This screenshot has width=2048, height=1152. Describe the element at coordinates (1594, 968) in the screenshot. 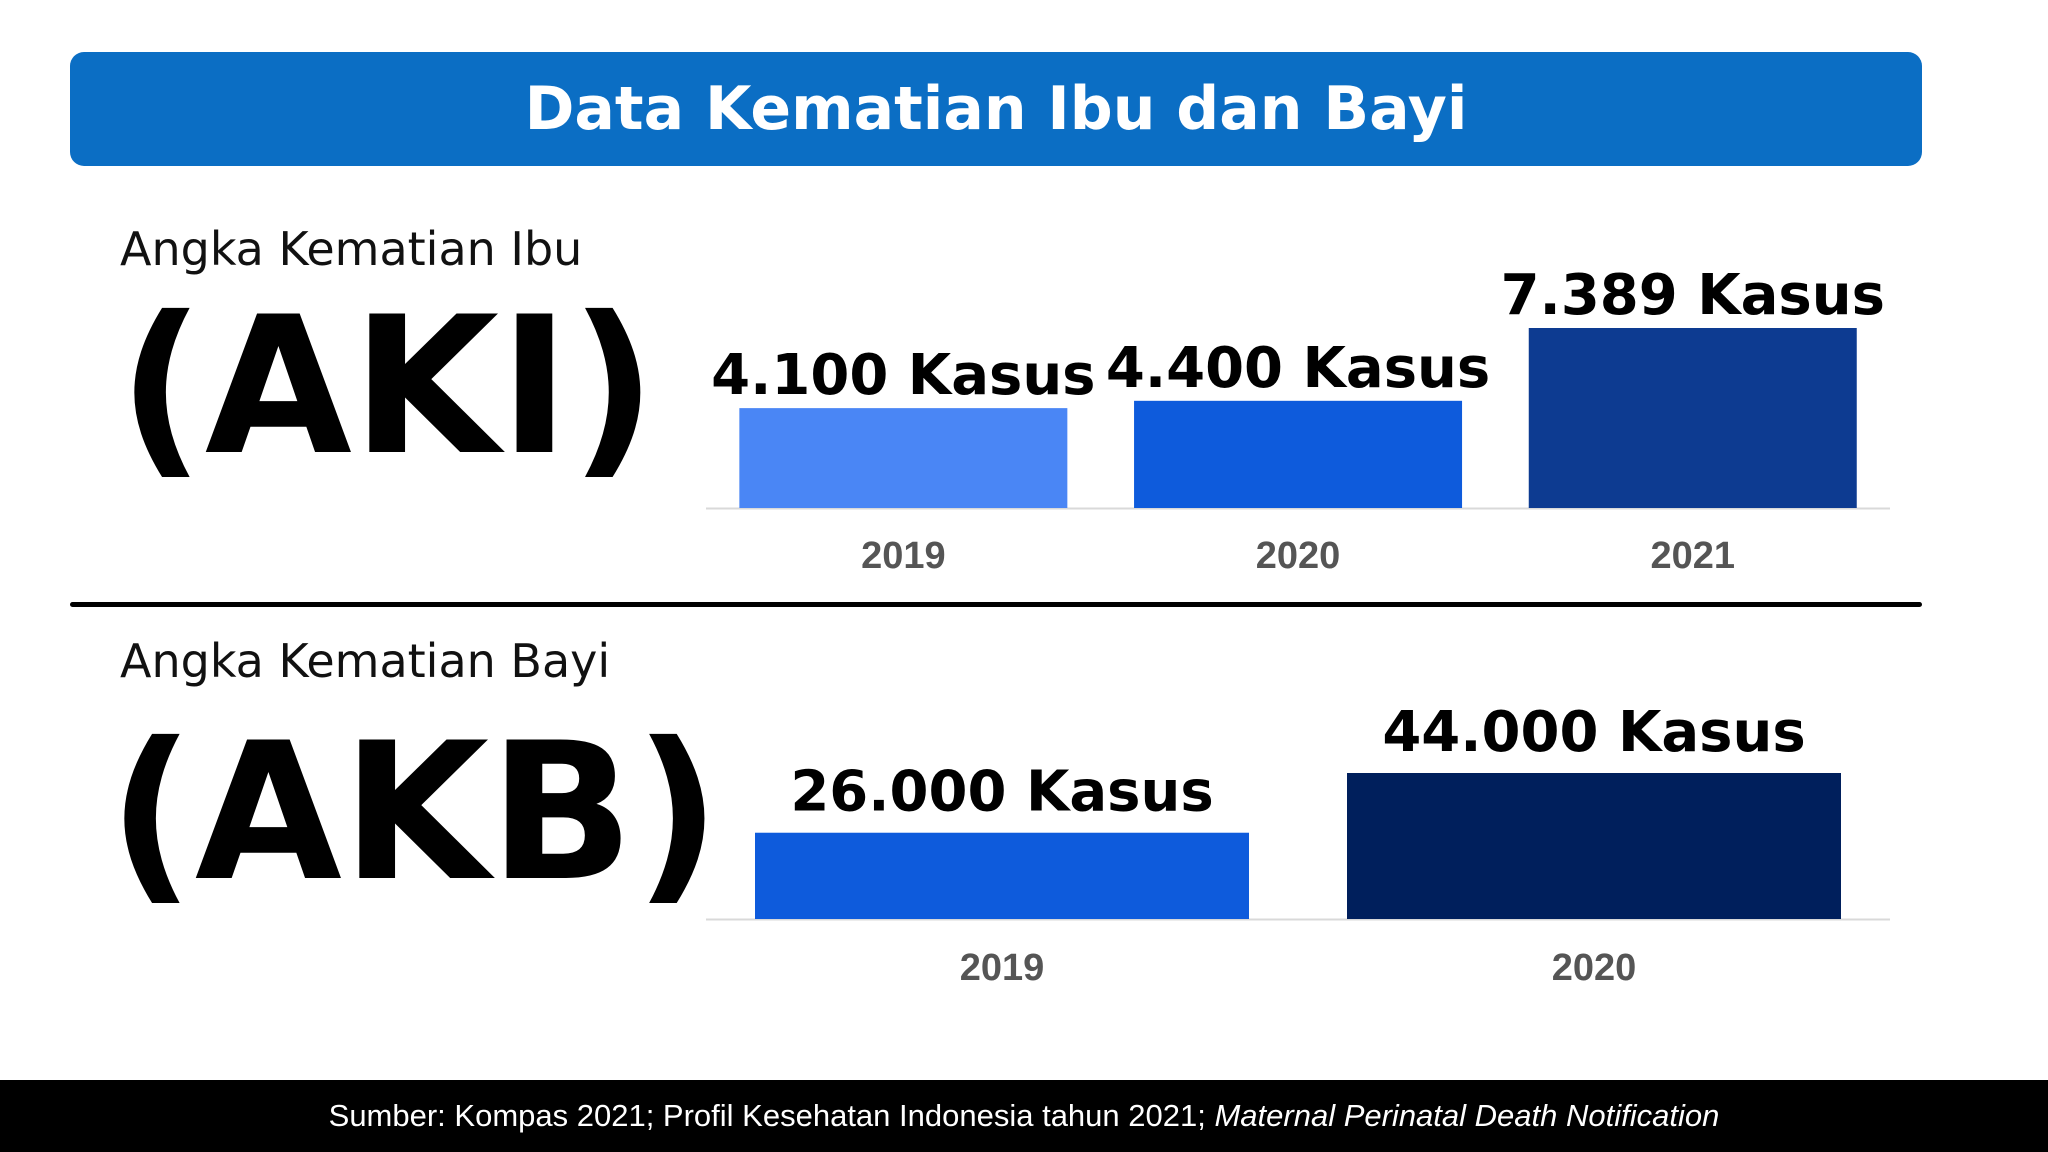

I see `akb-tick-label-2020: 2020` at that location.